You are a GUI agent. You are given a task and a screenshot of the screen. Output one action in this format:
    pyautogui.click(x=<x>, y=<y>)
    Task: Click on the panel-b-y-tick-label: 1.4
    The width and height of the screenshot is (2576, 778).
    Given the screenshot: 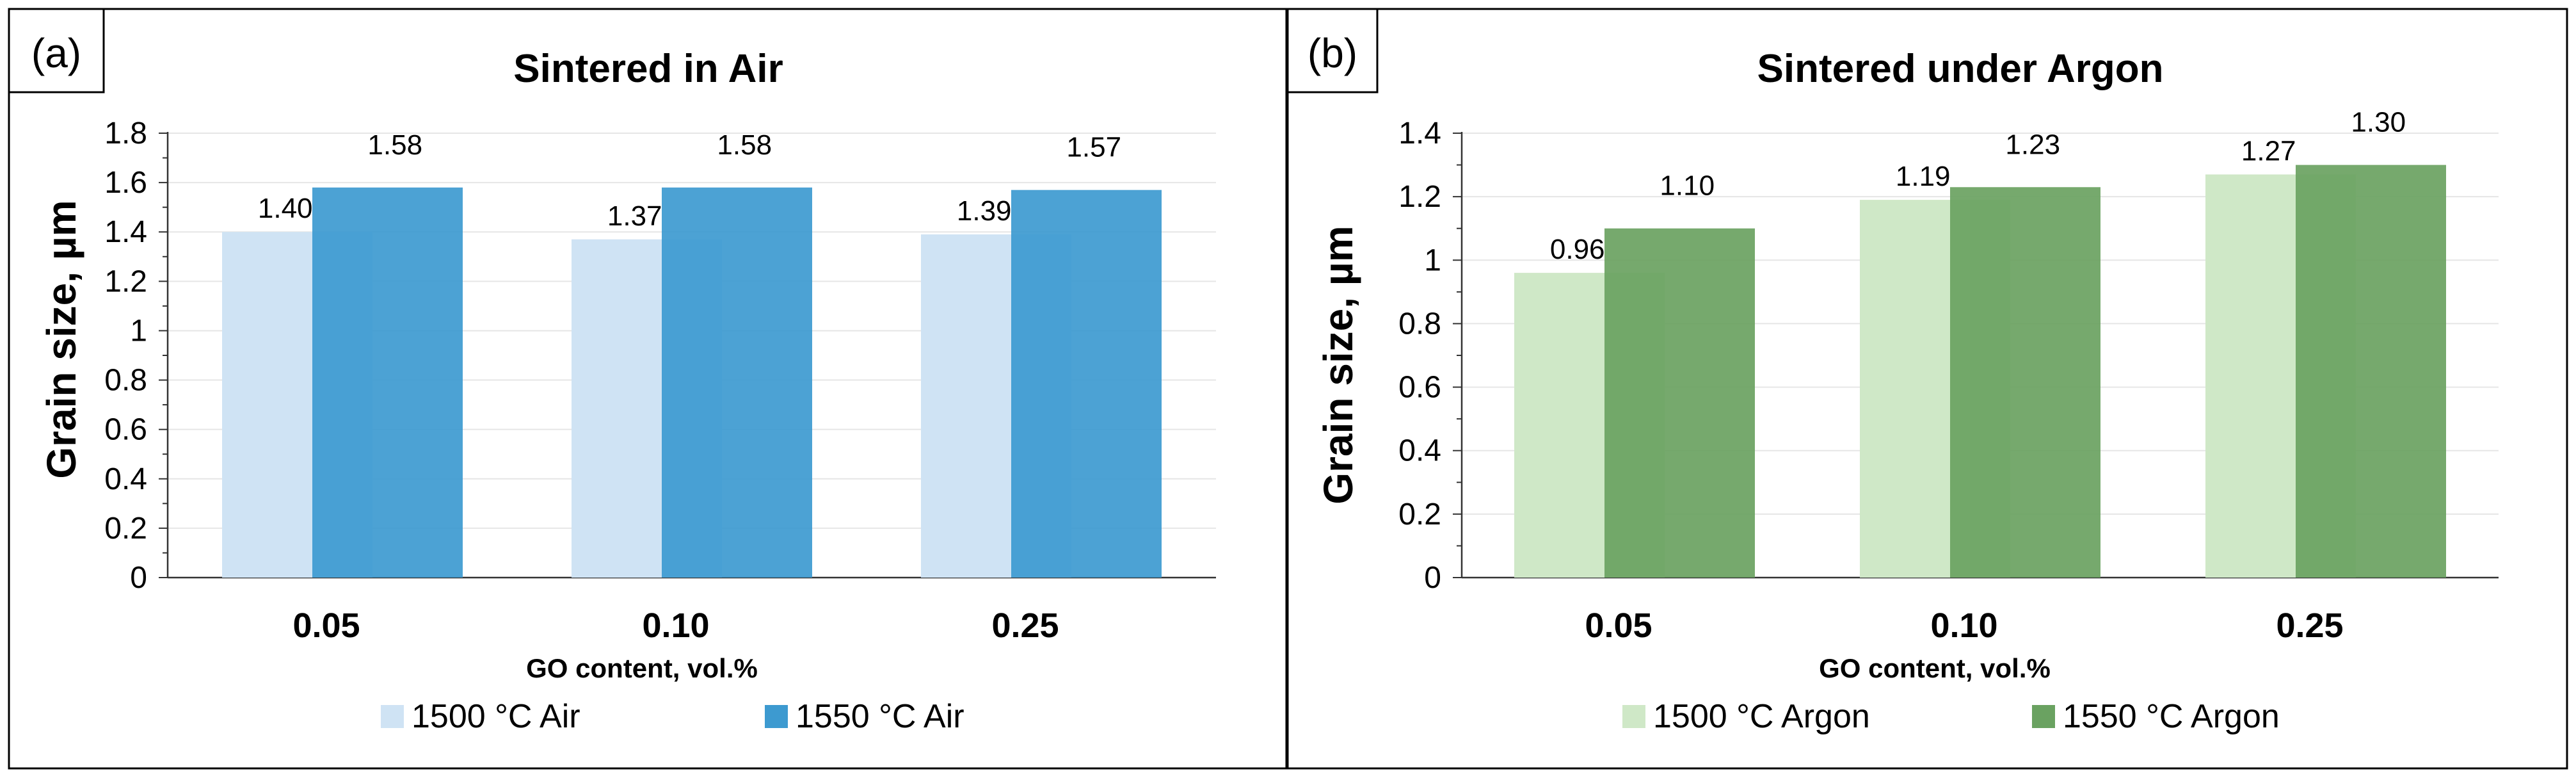 What is the action you would take?
    pyautogui.click(x=1419, y=133)
    